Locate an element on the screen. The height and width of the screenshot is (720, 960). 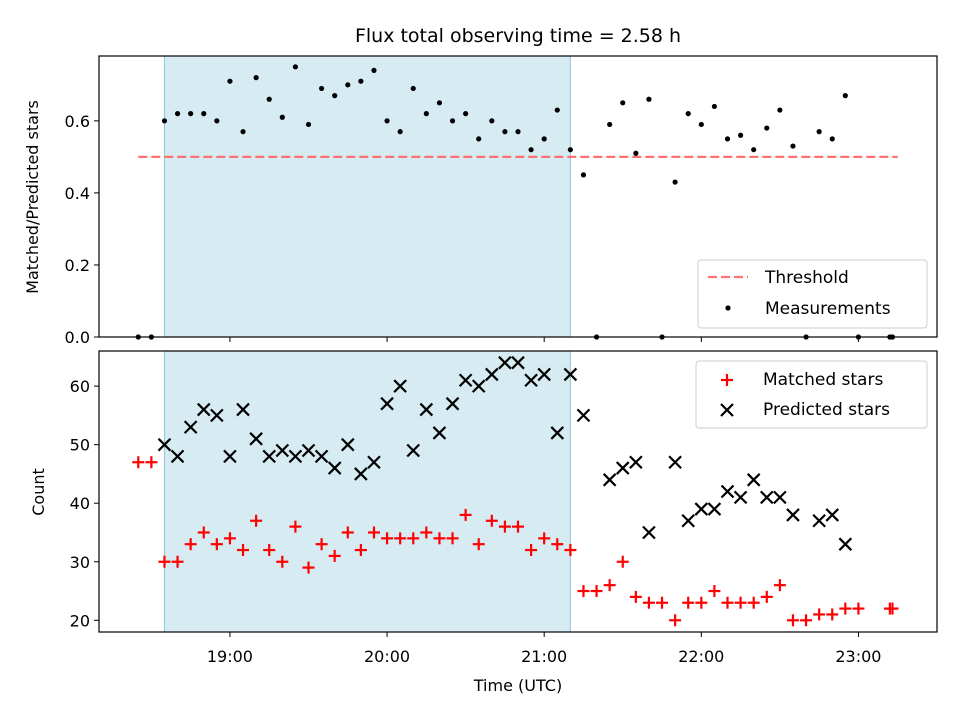
x-tick-label: 22:00 is located at coordinates (701, 656).